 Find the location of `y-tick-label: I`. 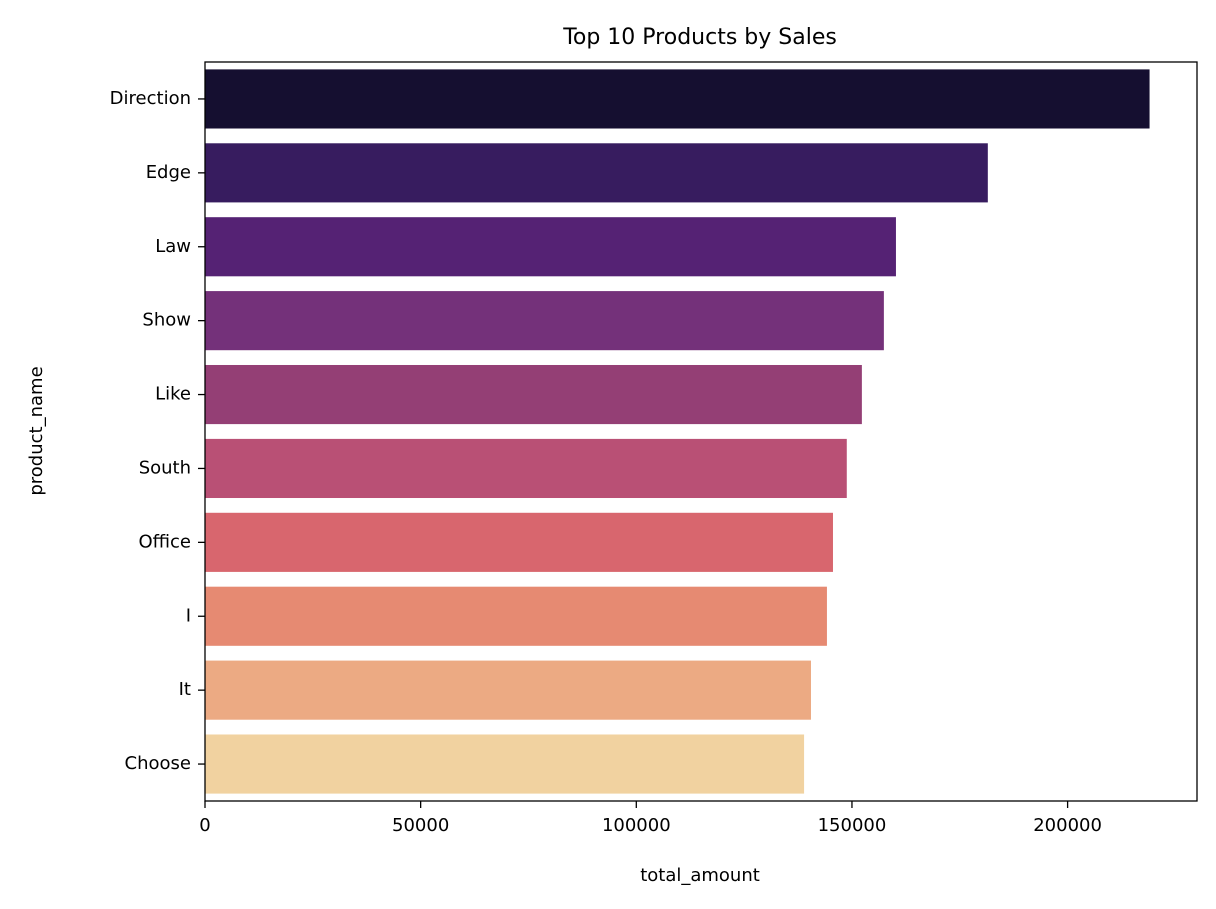

y-tick-label: I is located at coordinates (188, 615).